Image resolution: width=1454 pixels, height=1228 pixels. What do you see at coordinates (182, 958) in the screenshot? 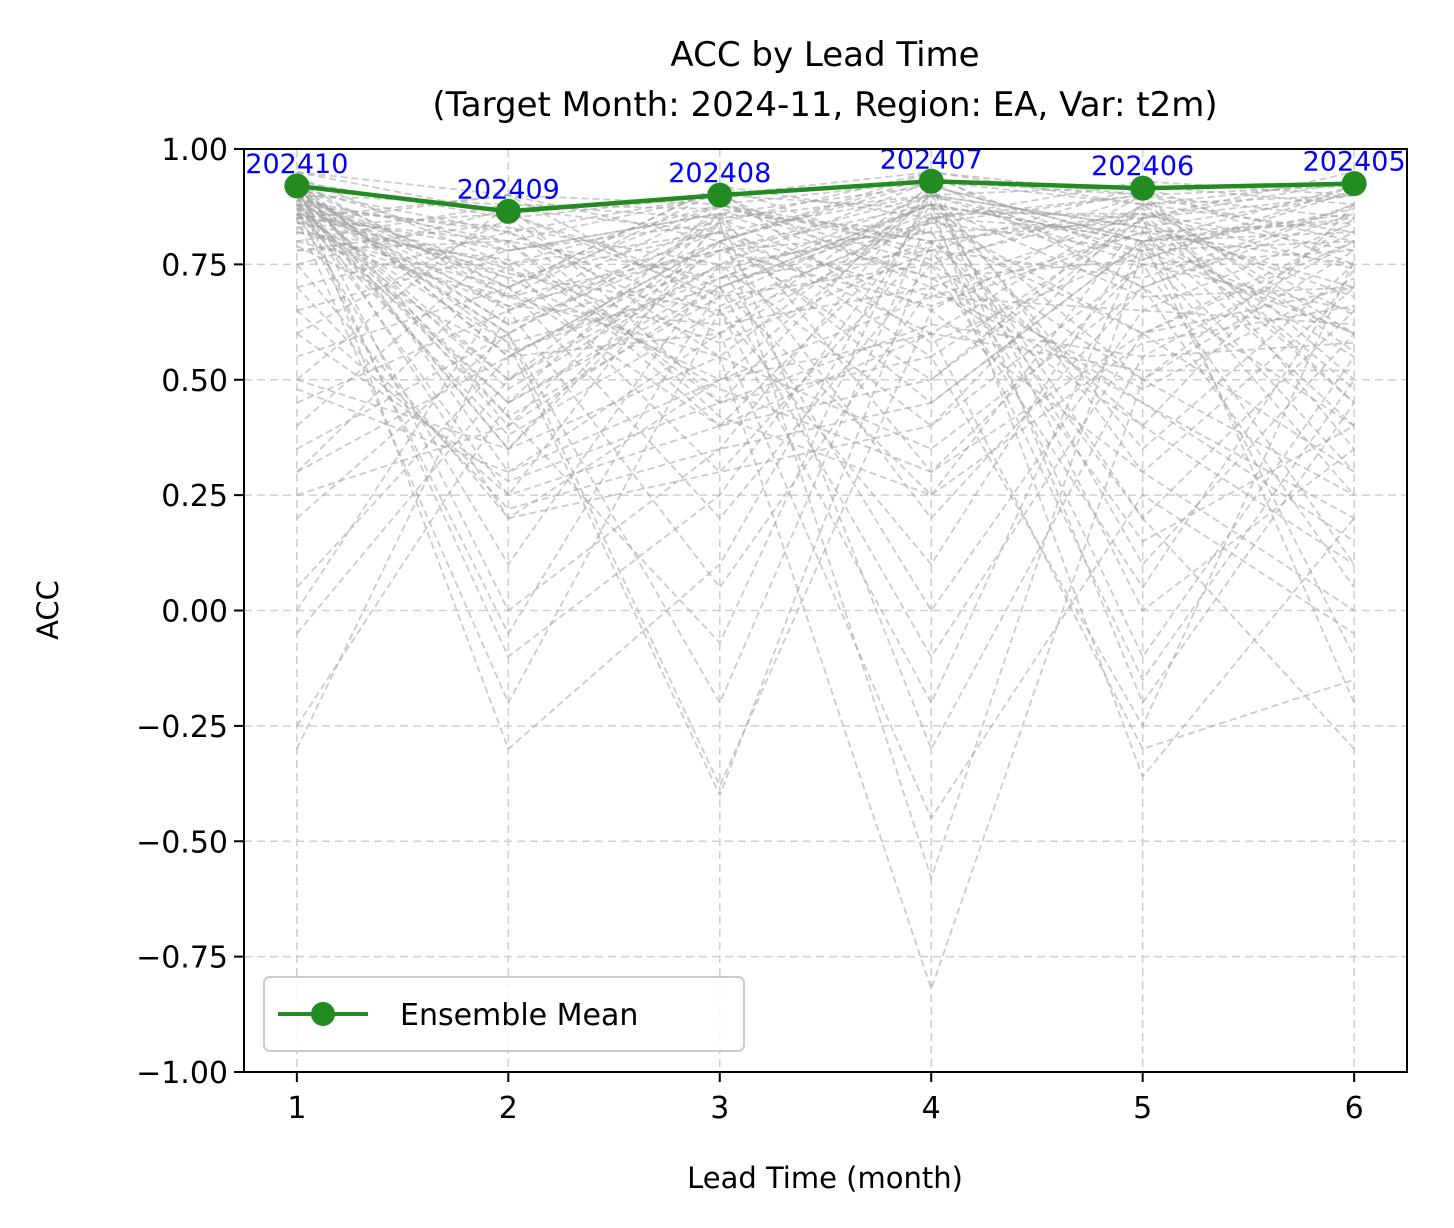
I see `y-tick-label: −0.75` at bounding box center [182, 958].